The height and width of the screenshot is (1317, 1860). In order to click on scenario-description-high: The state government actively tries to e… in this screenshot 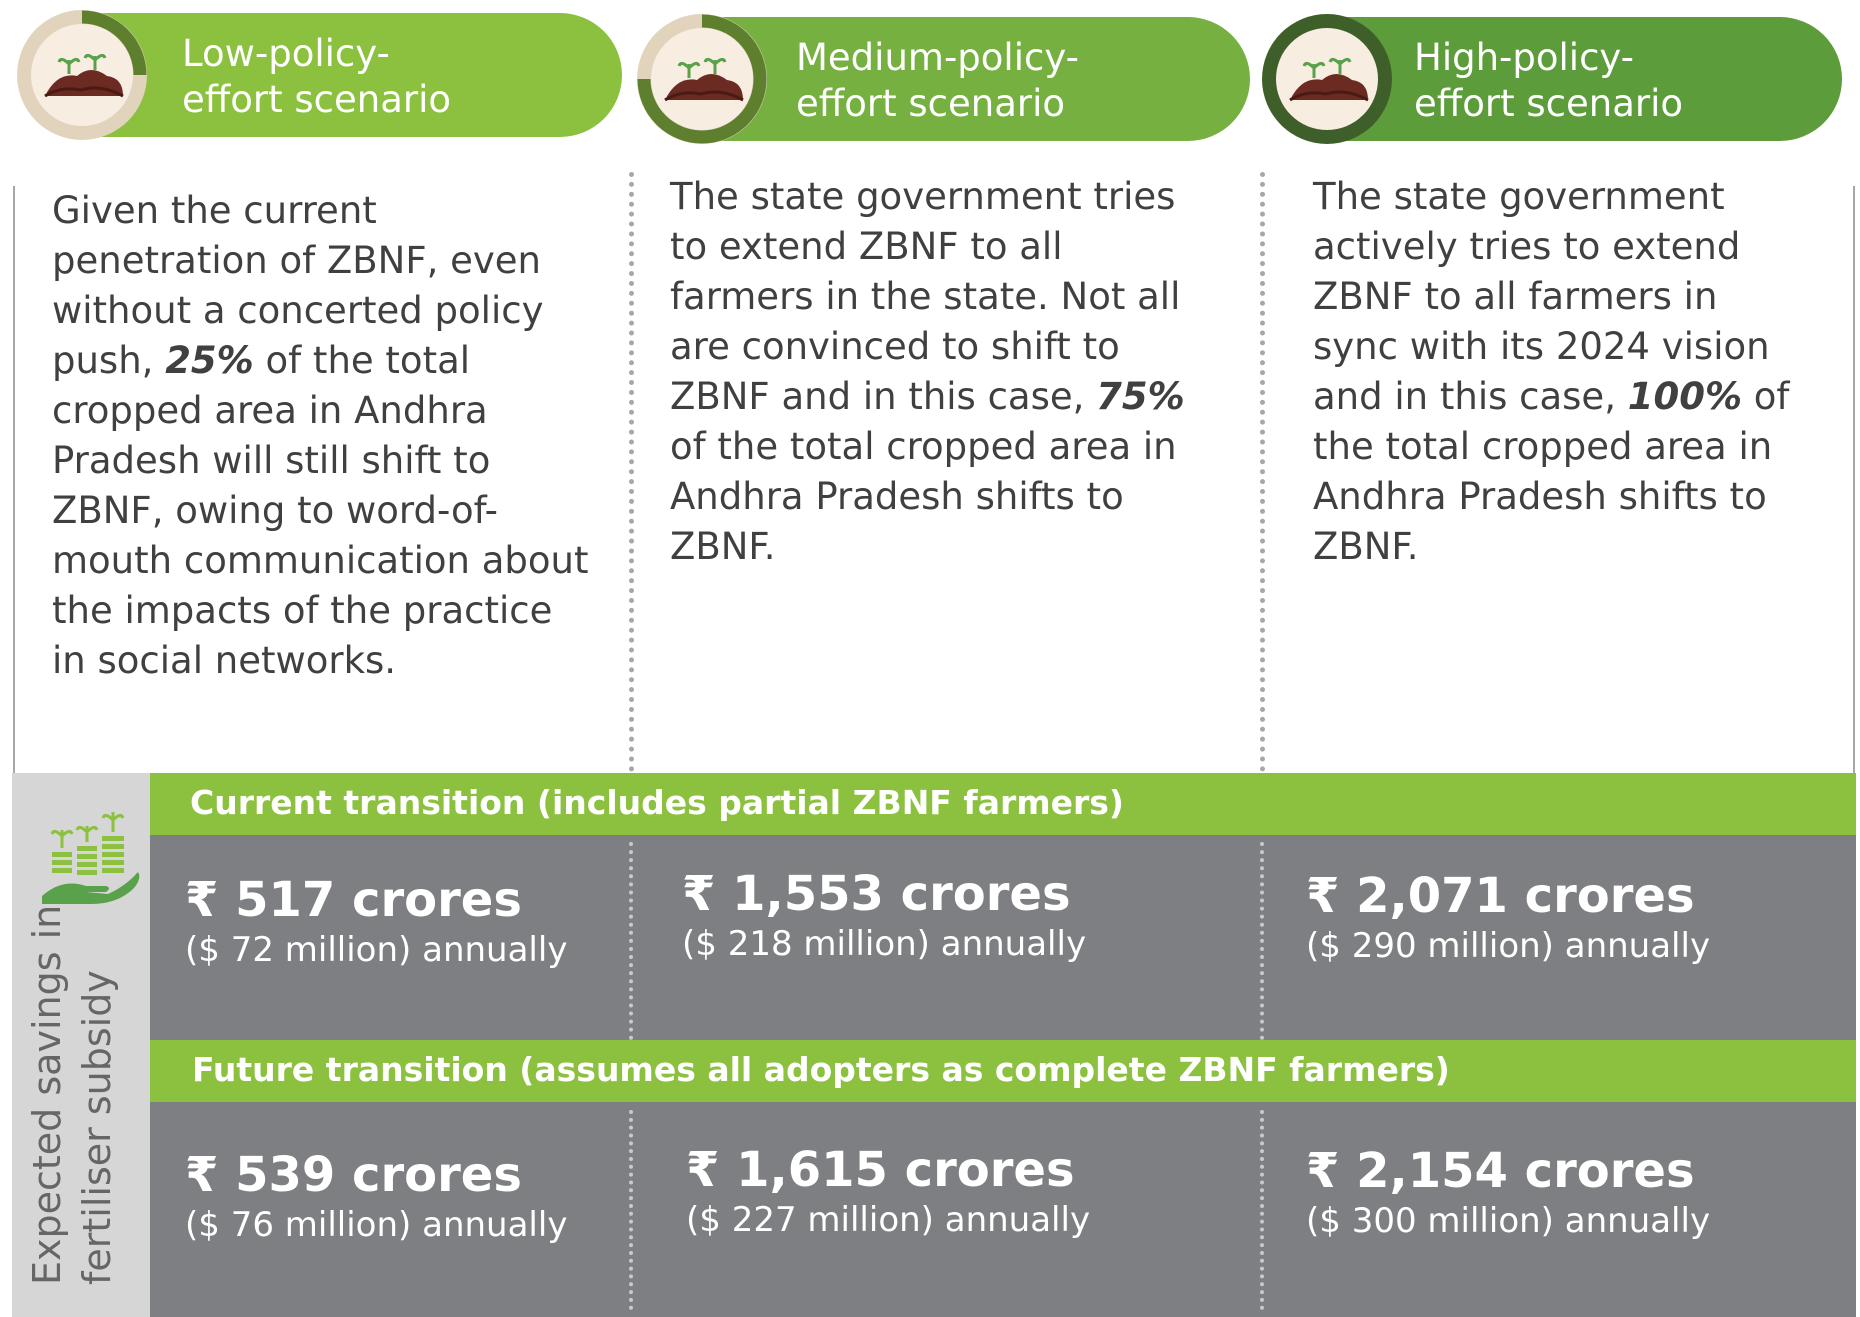, I will do `click(1551, 371)`.